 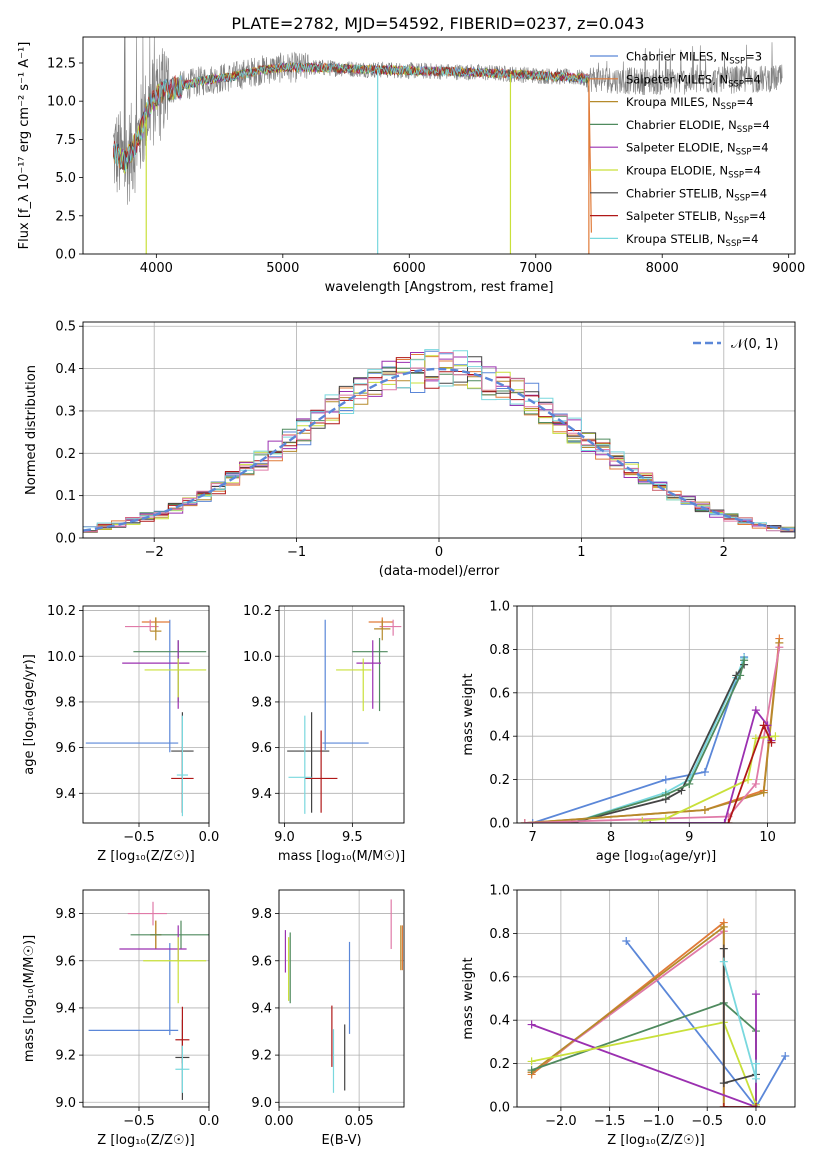 I want to click on x-axis-label: age [log₁₀(age/yr)], so click(x=656, y=856).